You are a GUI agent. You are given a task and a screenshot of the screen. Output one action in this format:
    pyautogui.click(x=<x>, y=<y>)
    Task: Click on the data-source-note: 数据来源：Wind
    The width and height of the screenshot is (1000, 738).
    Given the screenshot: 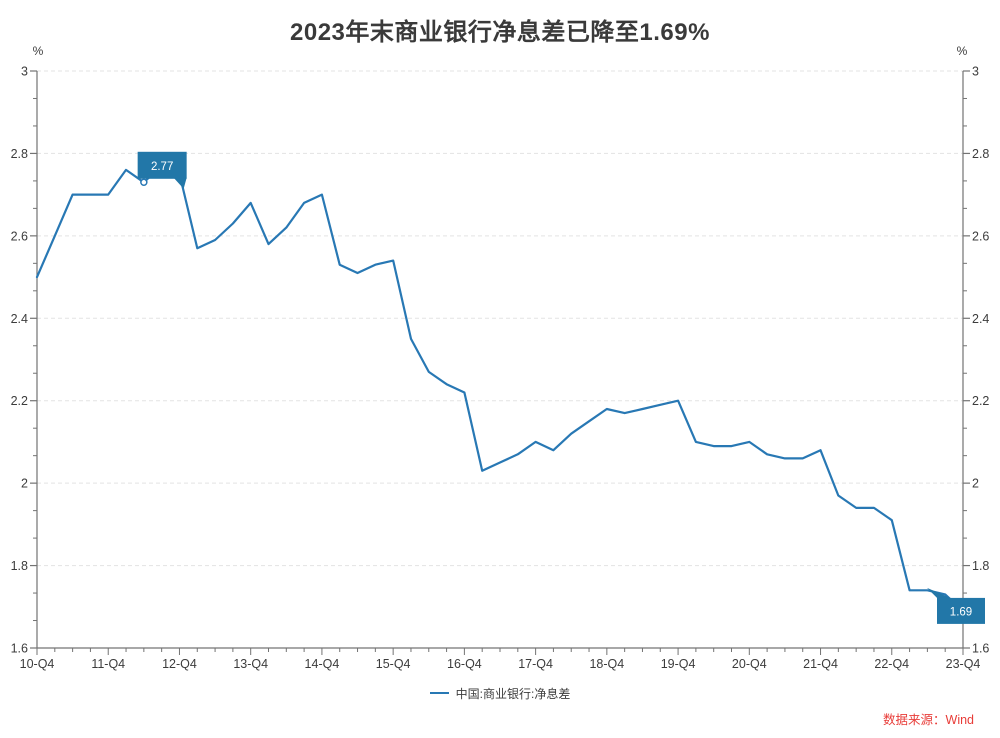 What is the action you would take?
    pyautogui.click(x=928, y=720)
    